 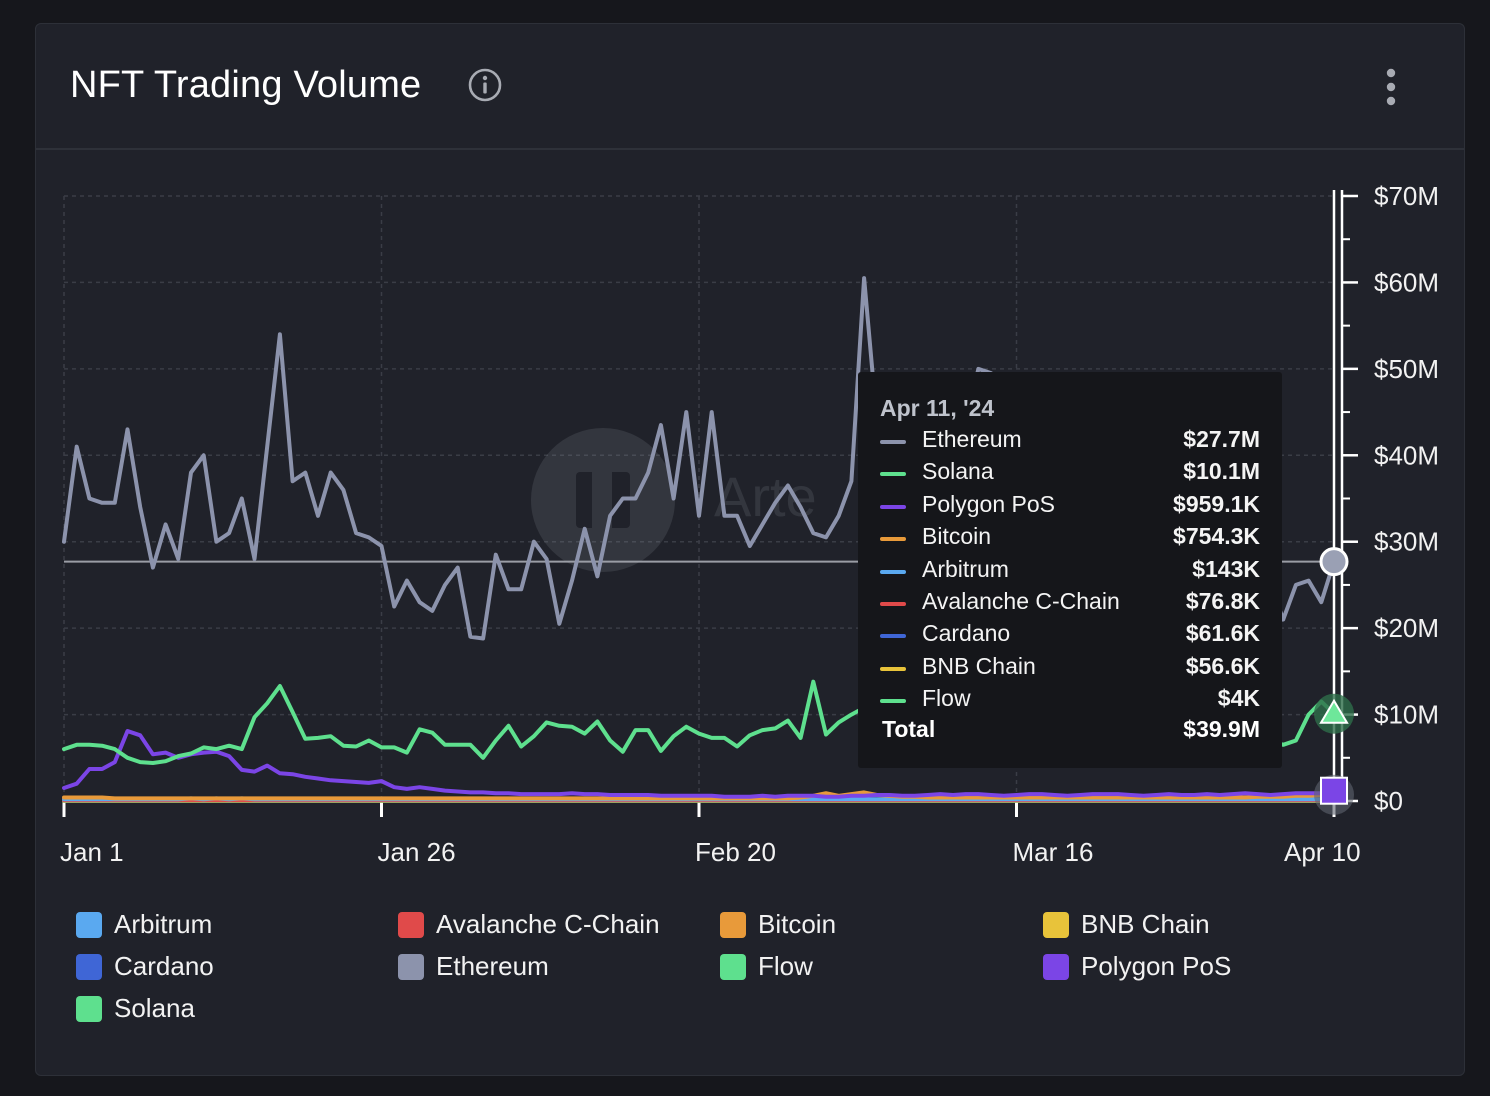 What do you see at coordinates (957, 536) in the screenshot?
I see `tooltip-series-name: Bitcoin` at bounding box center [957, 536].